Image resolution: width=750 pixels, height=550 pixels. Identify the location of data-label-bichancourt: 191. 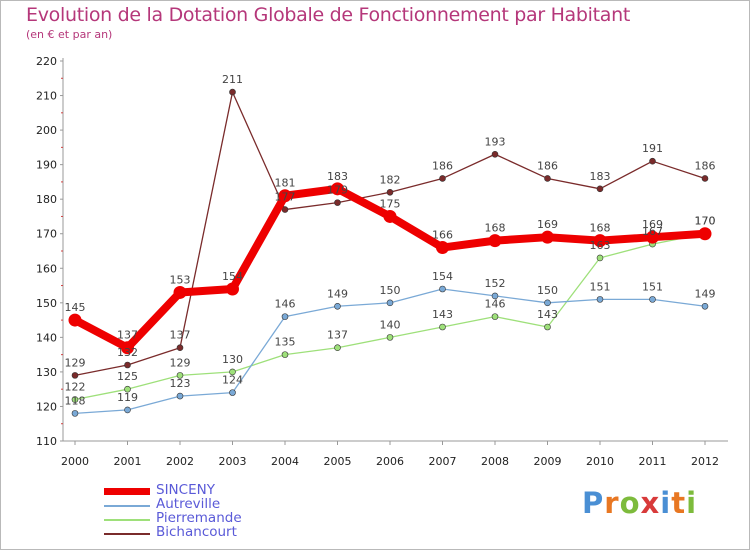
(652, 148).